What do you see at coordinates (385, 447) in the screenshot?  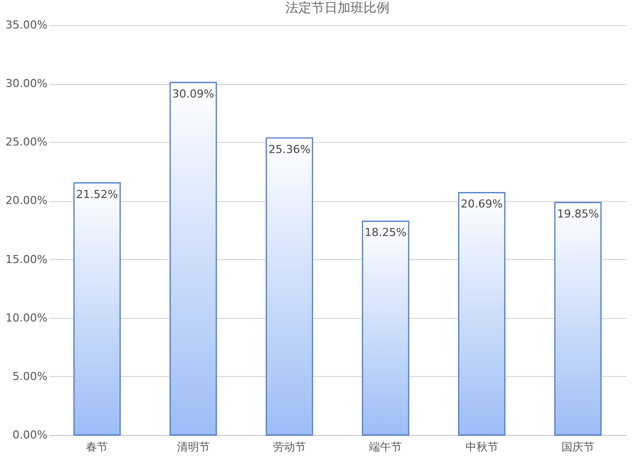 I see `x-tick-label: 端午节` at bounding box center [385, 447].